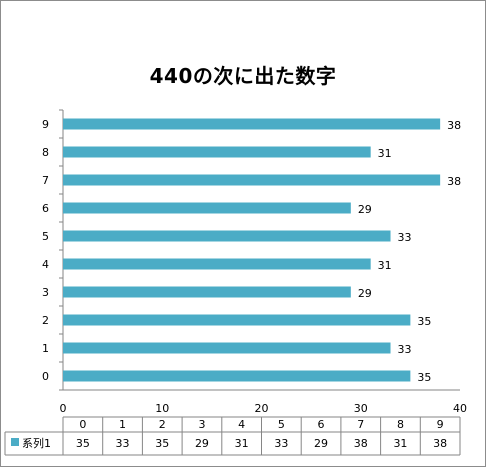 The height and width of the screenshot is (467, 486). What do you see at coordinates (122, 424) in the screenshot?
I see `table-header-cell: 1` at bounding box center [122, 424].